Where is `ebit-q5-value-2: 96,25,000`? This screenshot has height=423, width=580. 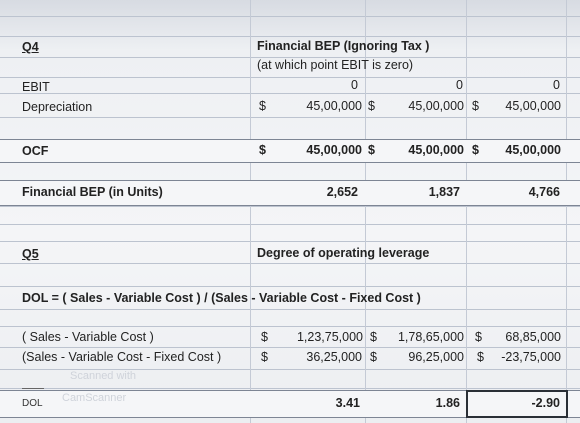
ebit-q5-value-2: 96,25,000 is located at coordinates (436, 357).